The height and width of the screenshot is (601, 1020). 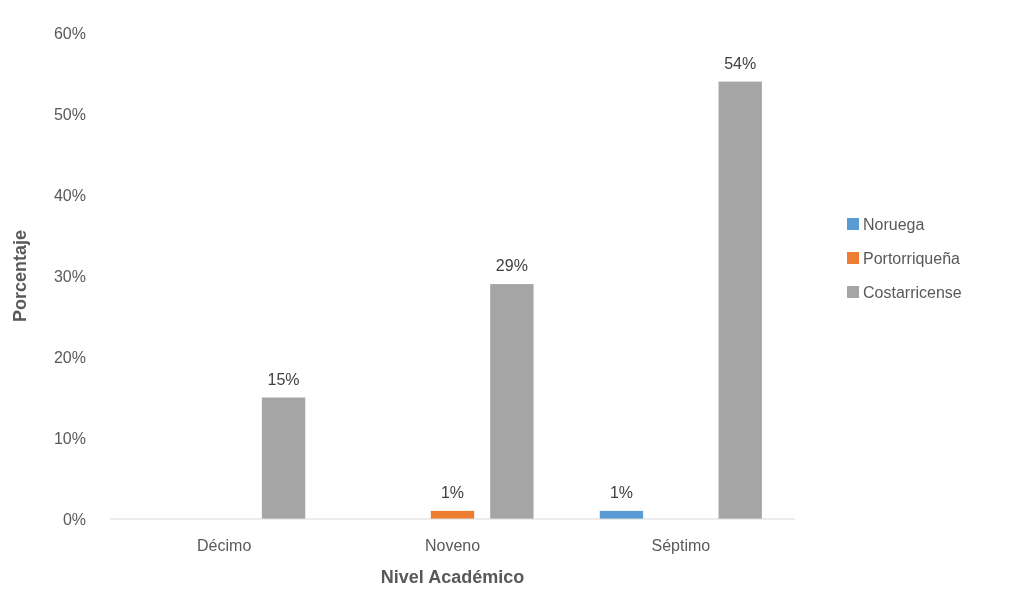 I want to click on y-tick-label: 20%, so click(x=69, y=357).